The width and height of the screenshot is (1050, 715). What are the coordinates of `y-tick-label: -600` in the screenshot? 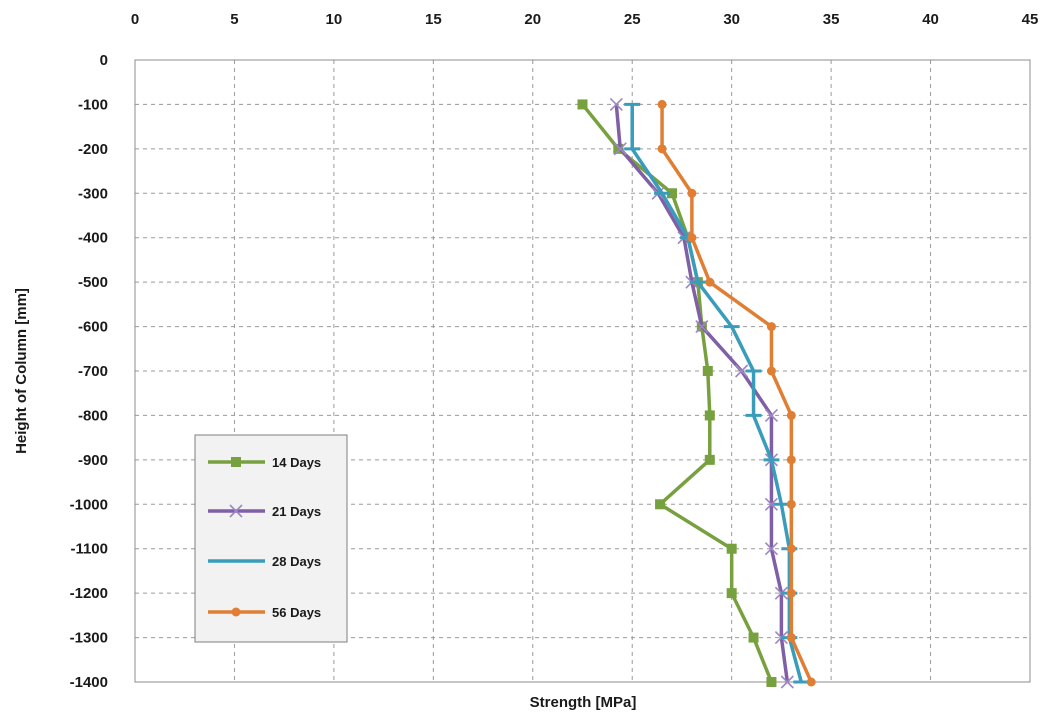 It's located at (93, 327).